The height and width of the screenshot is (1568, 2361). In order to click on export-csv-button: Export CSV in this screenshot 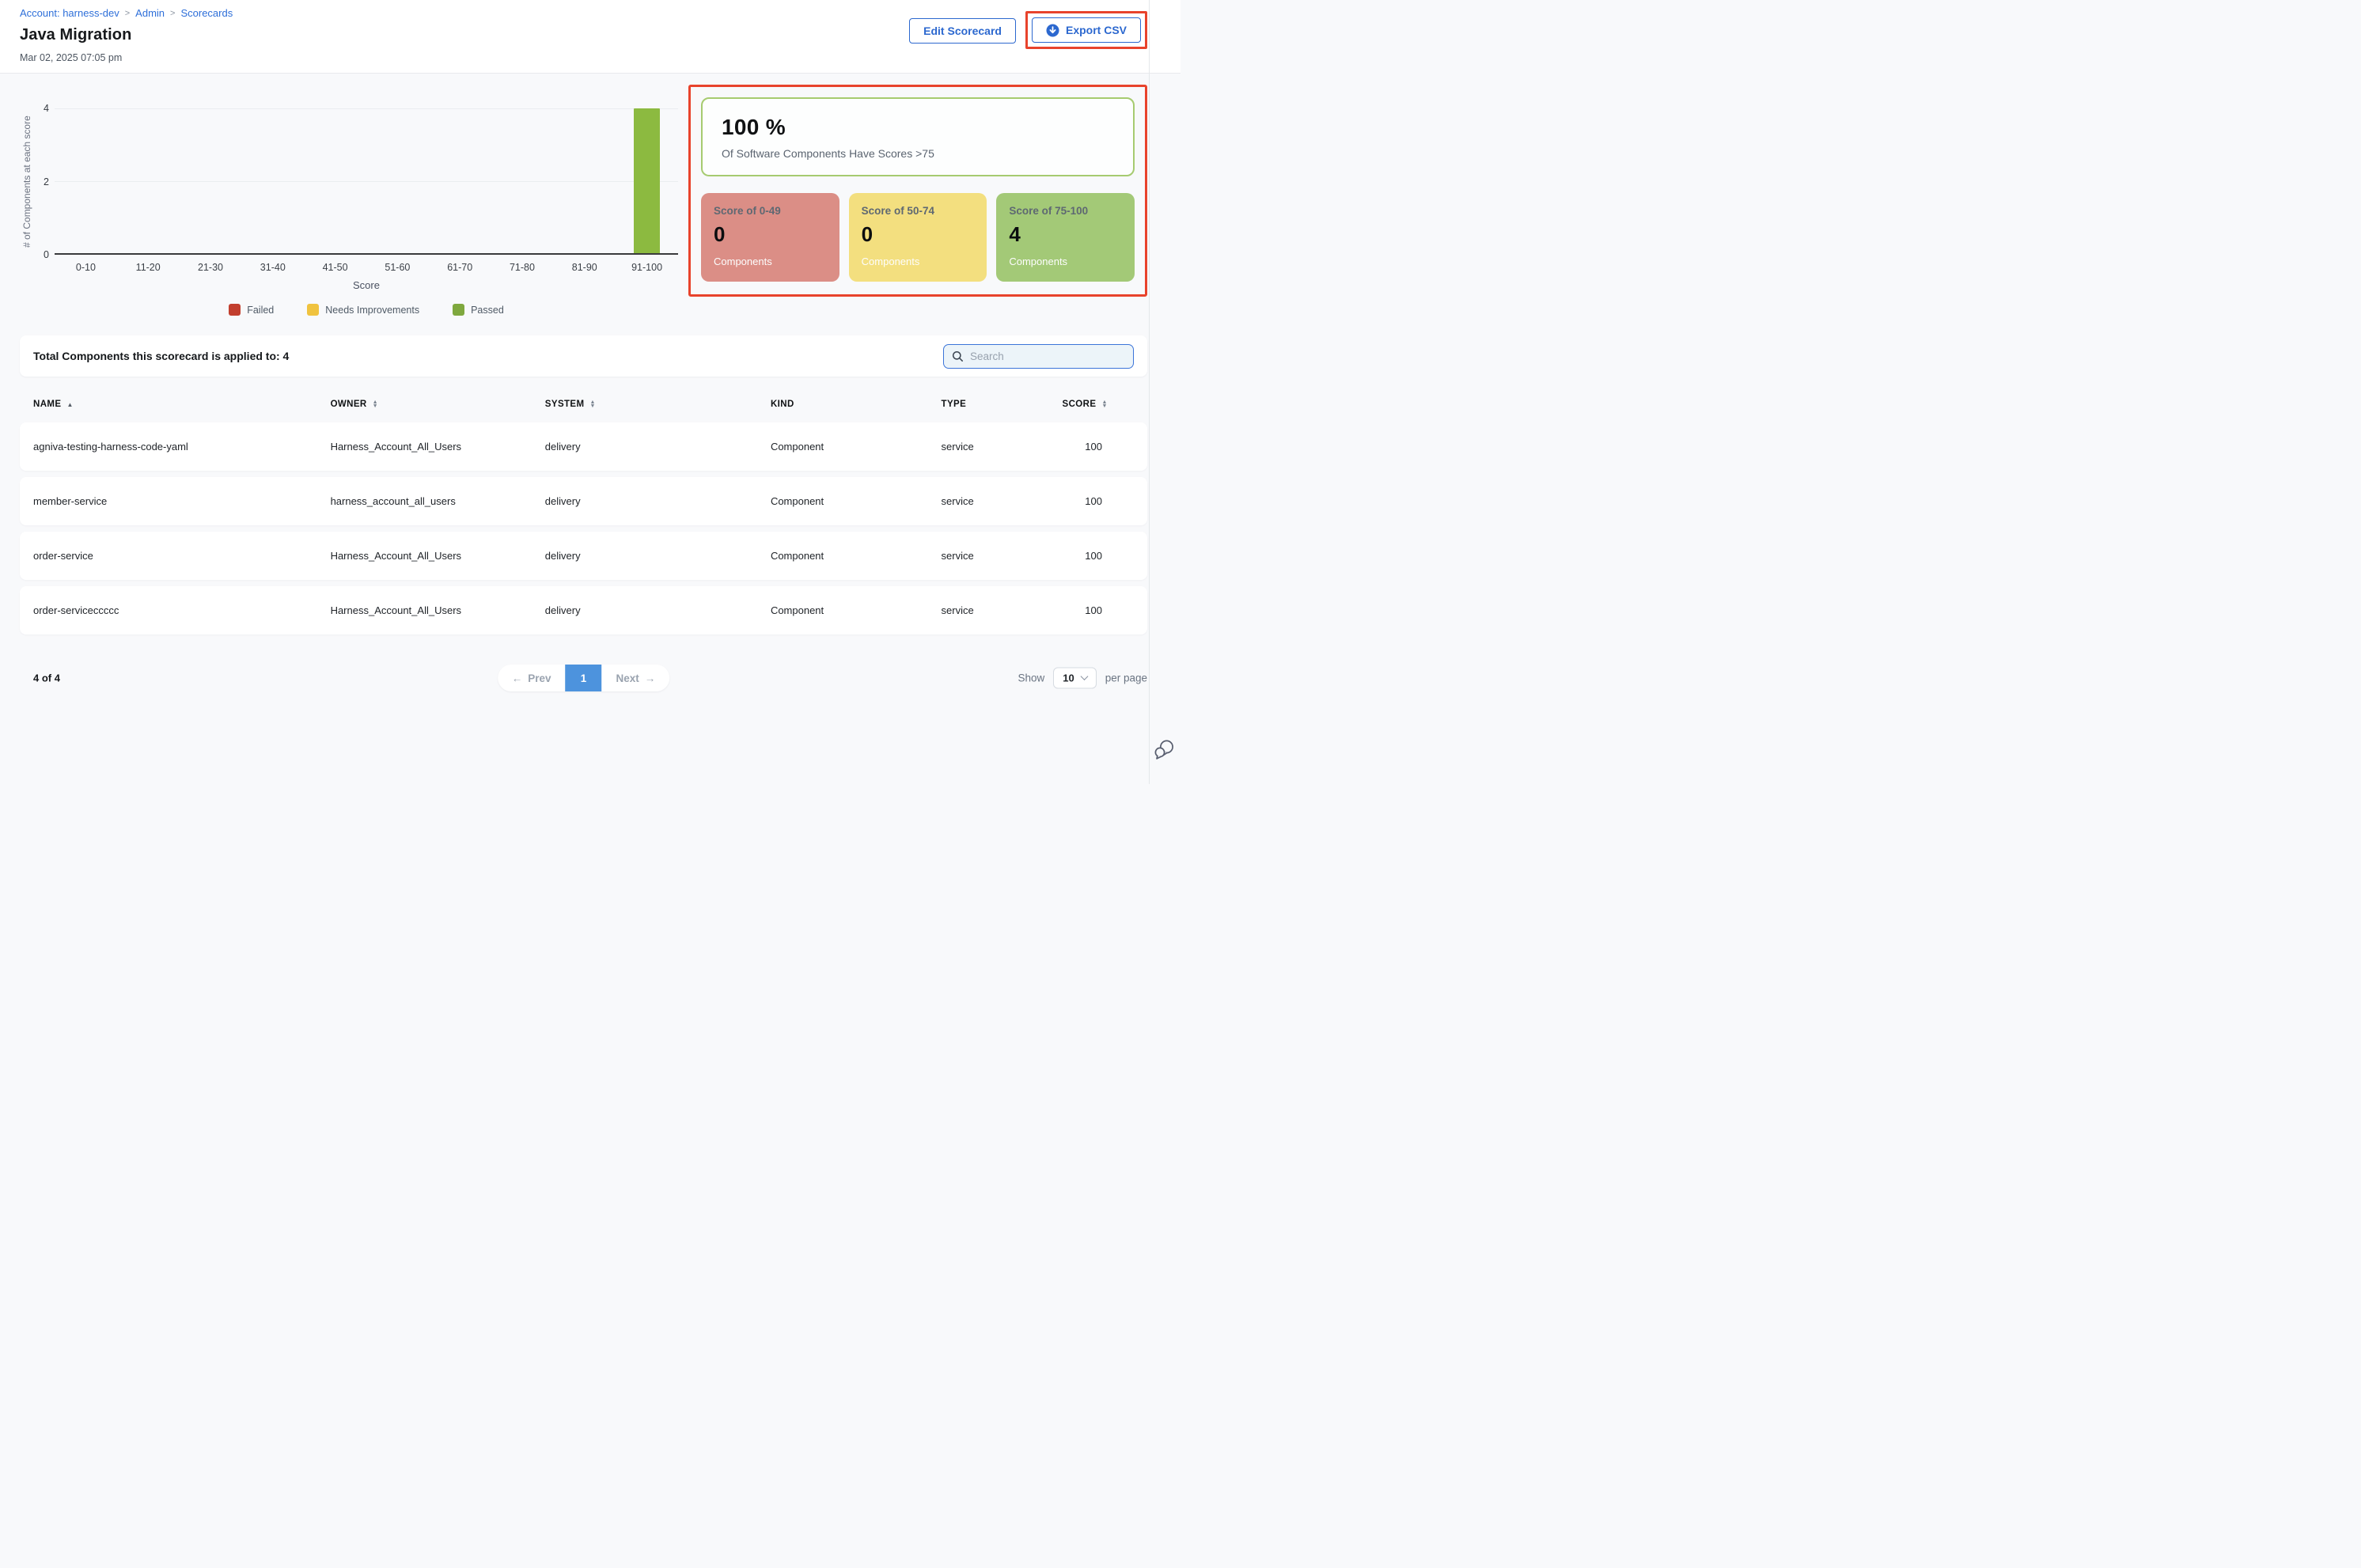, I will do `click(1086, 30)`.